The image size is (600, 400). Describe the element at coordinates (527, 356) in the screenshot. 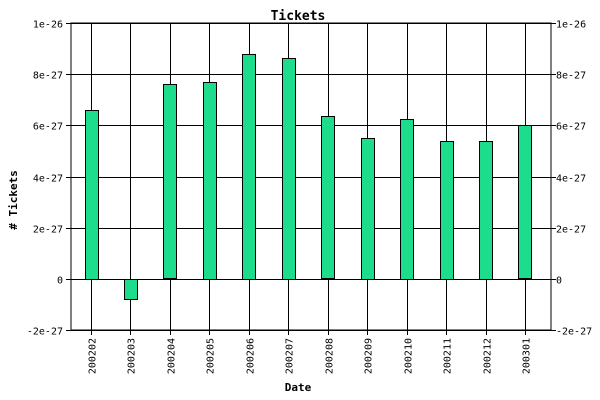

I see `x-tick-label: 200301` at that location.